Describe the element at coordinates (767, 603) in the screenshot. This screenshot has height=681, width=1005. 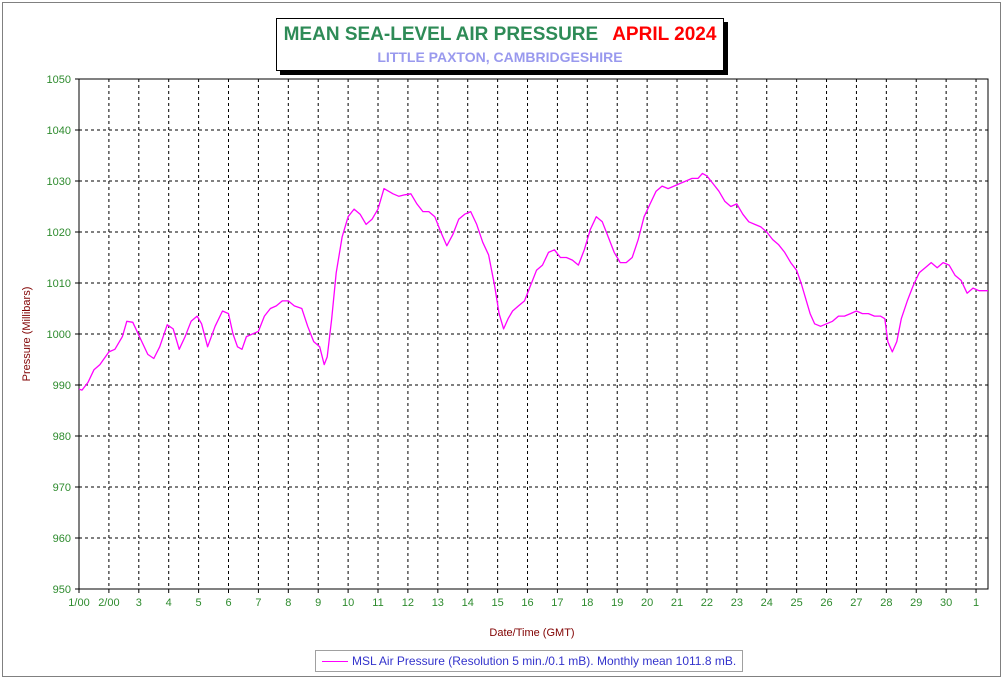
I see `x-tick-label: 24` at that location.